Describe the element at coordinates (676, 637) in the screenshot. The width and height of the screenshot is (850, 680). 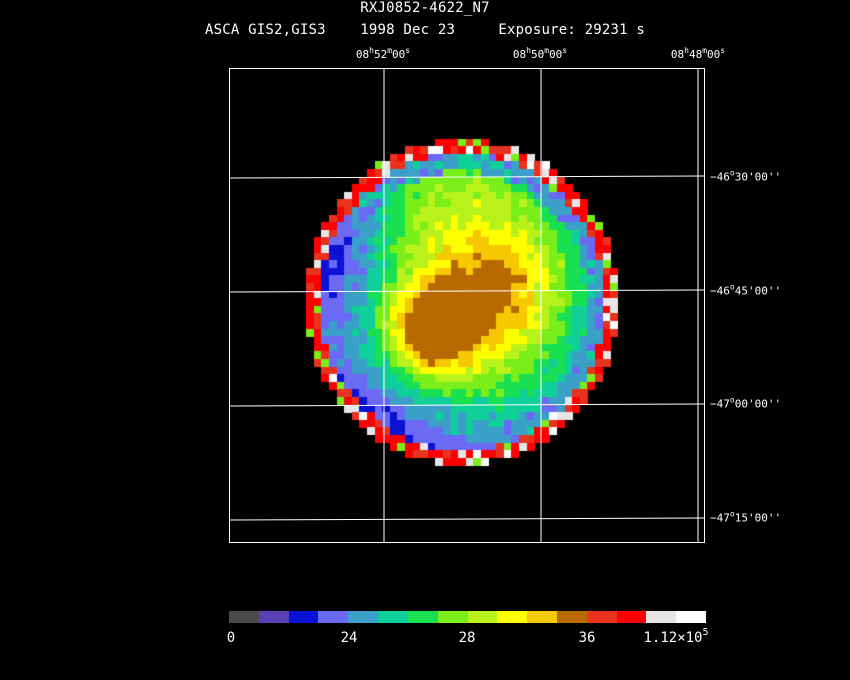
I see `colorbar-max-label: 1.12×10⁵` at that location.